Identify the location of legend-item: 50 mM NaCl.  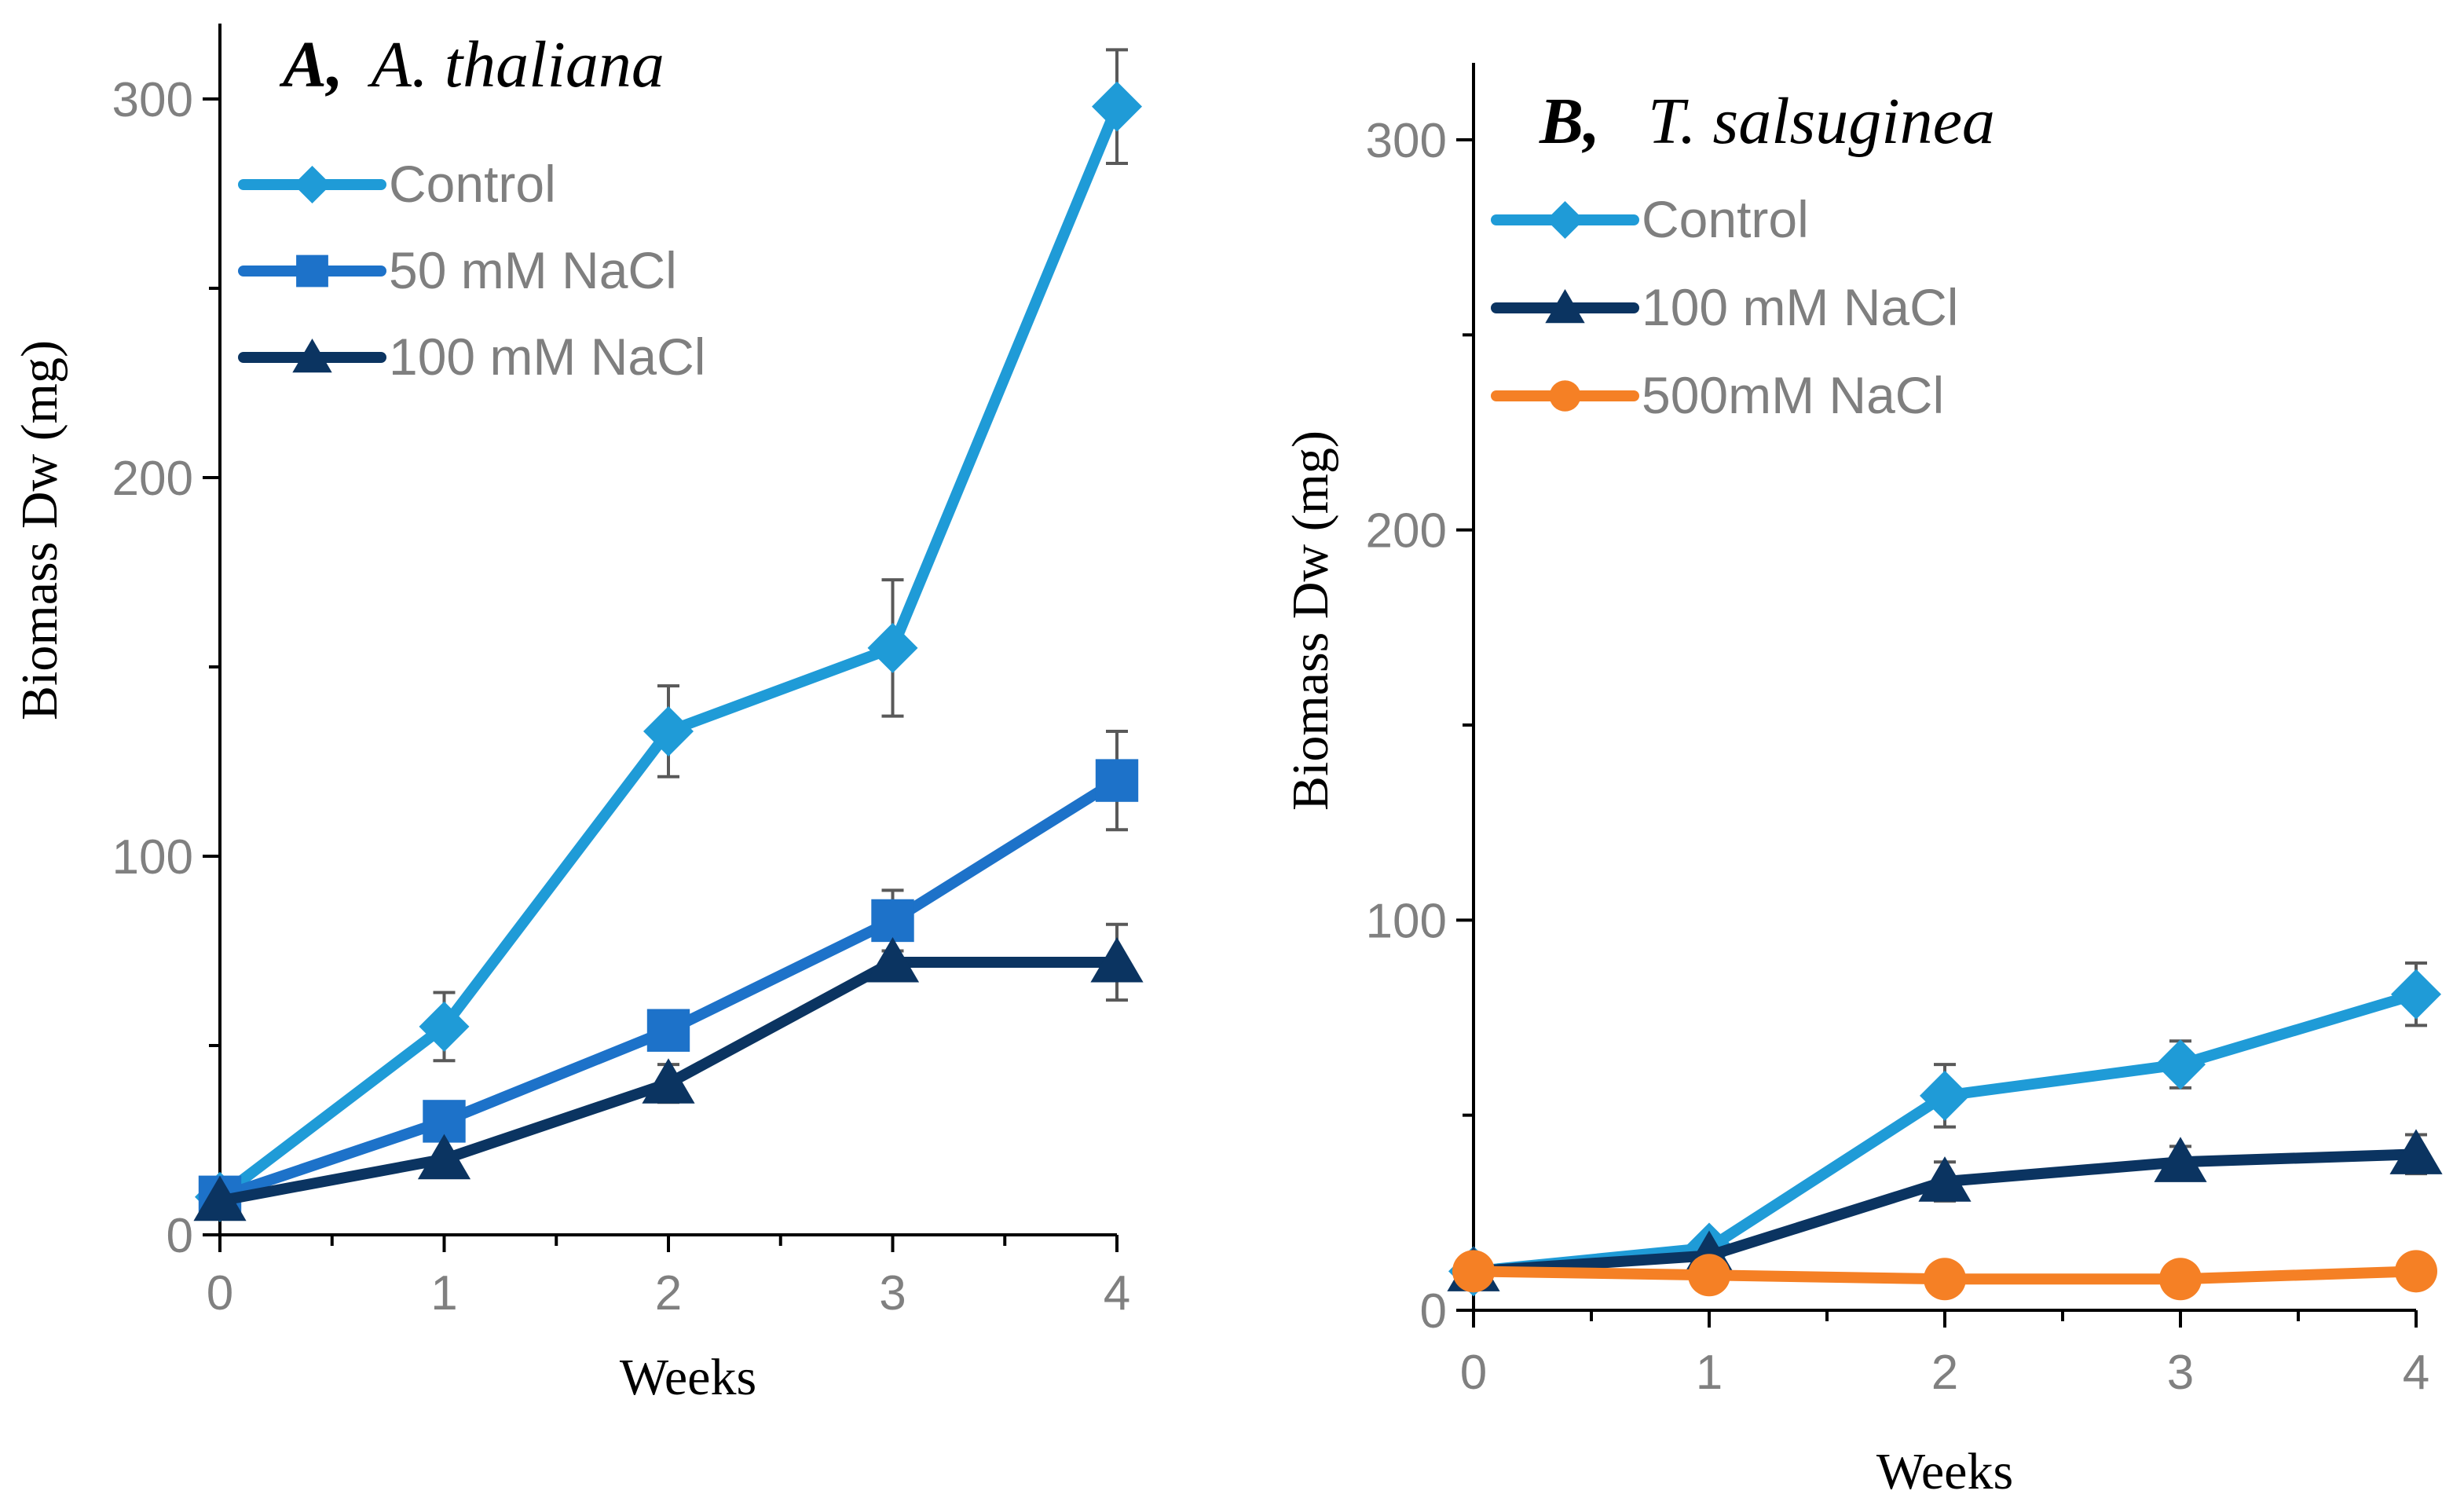
(457, 270).